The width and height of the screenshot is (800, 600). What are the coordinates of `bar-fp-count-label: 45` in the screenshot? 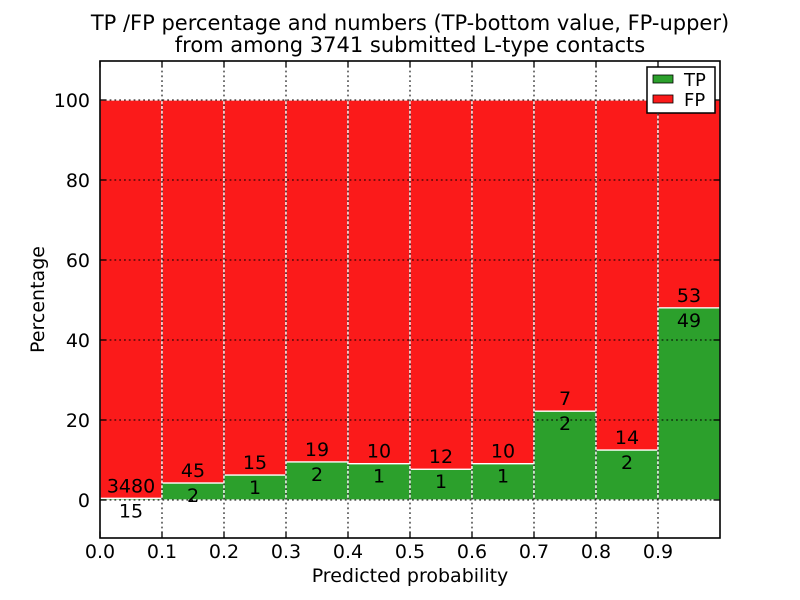 It's located at (193, 471).